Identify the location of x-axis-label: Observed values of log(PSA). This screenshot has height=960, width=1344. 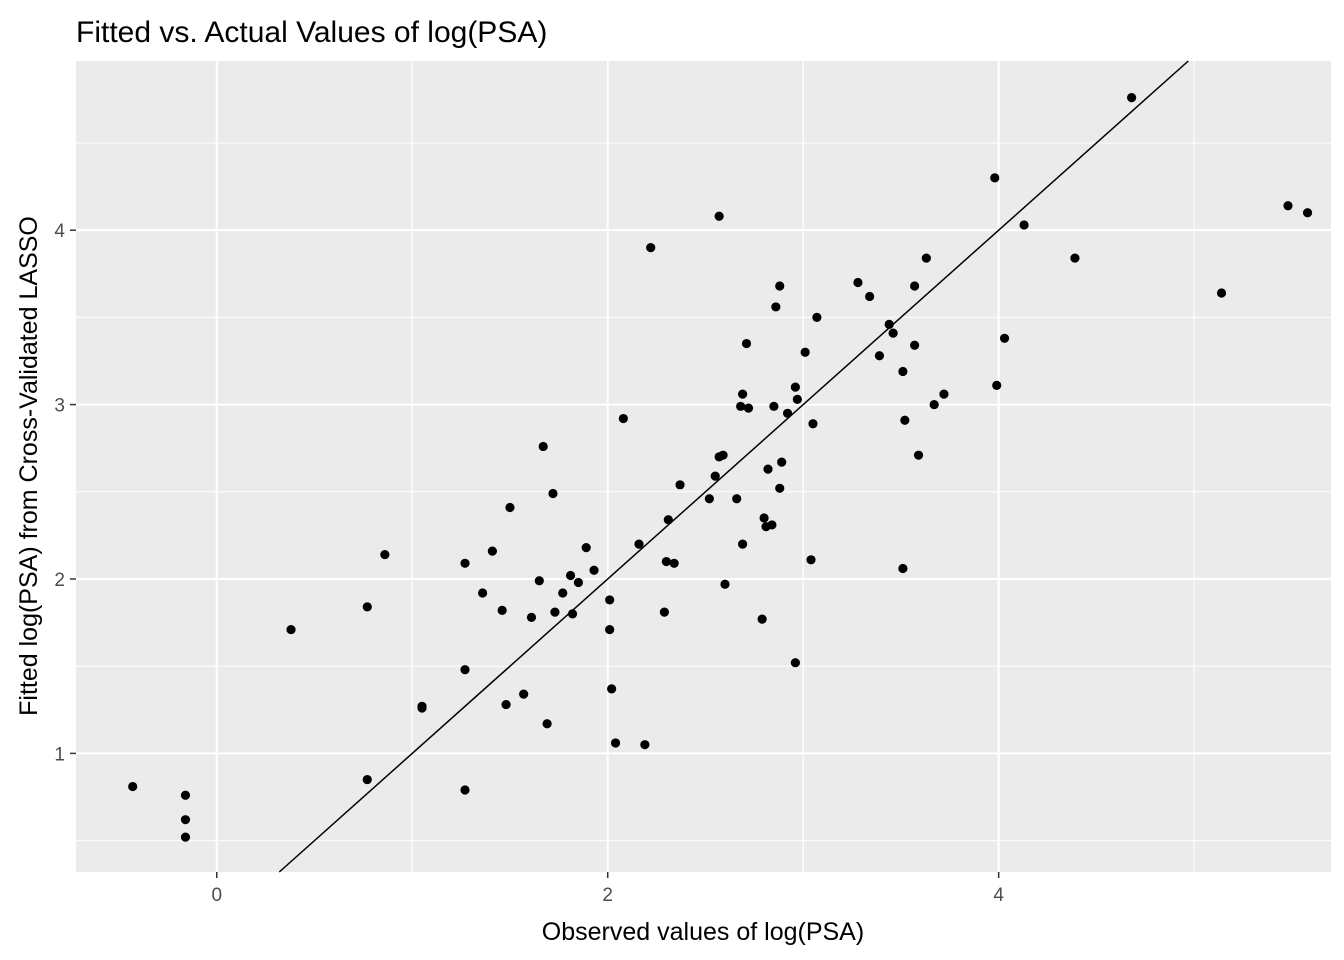
(703, 932).